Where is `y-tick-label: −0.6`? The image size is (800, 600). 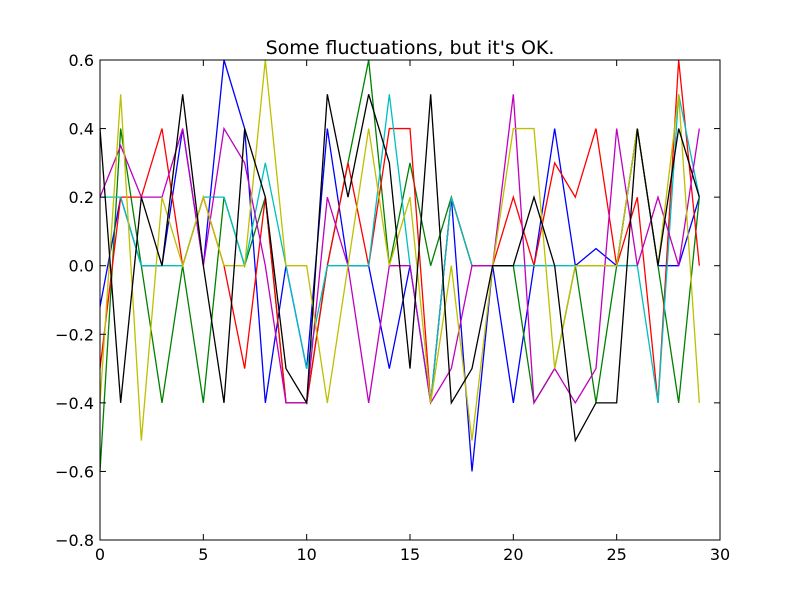
y-tick-label: −0.6 is located at coordinates (74, 471).